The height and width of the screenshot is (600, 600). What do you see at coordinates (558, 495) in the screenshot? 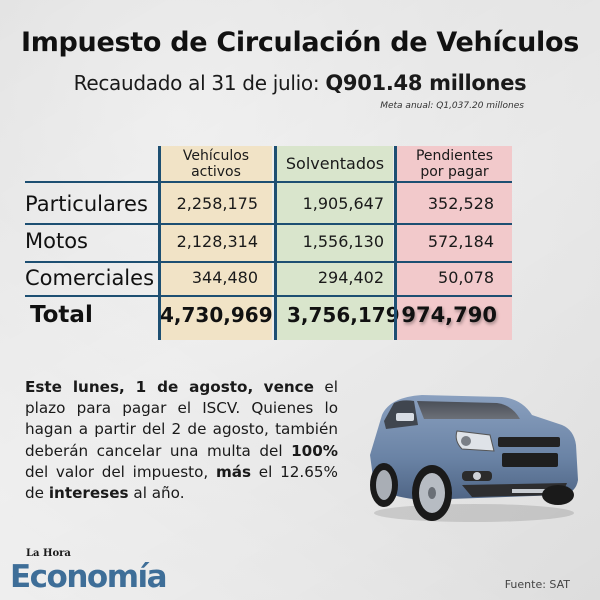
I see `car-right-wheel` at bounding box center [558, 495].